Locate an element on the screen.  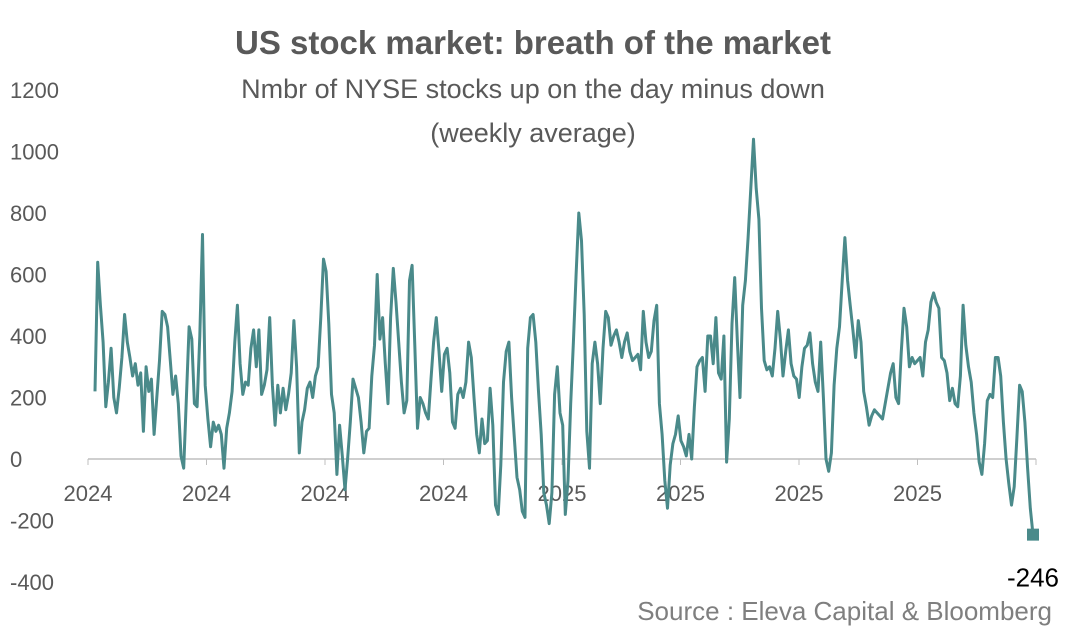
x-axis: 2024 2024 2024 2024 2025 2025 2025 2025 is located at coordinates (550, 482).